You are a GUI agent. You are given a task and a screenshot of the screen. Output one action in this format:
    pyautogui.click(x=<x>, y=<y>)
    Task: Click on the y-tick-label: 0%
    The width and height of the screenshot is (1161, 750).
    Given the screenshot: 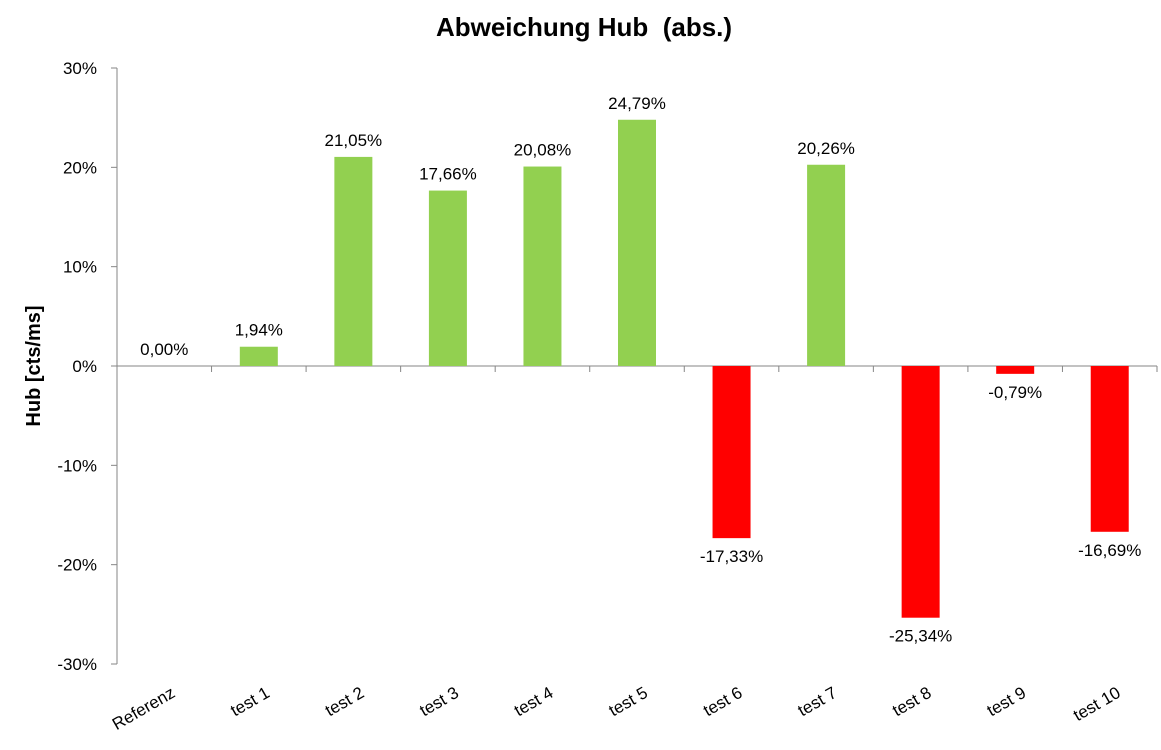 What is the action you would take?
    pyautogui.click(x=84, y=366)
    